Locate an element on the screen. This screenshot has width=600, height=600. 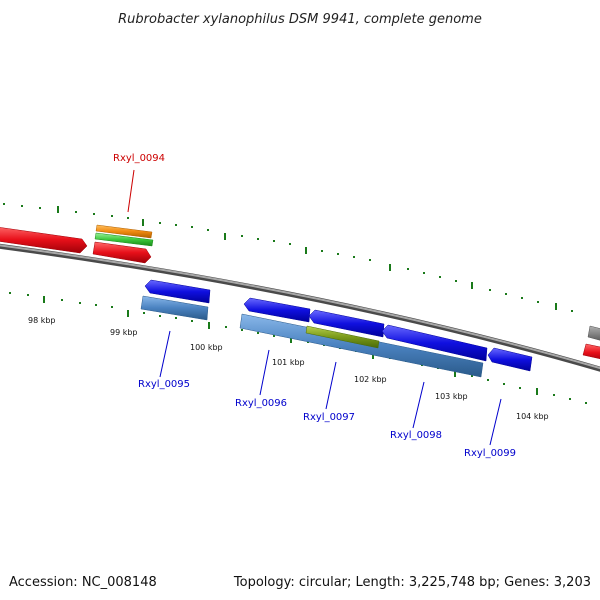
gene-arrow-green is located at coordinates (124, 239).